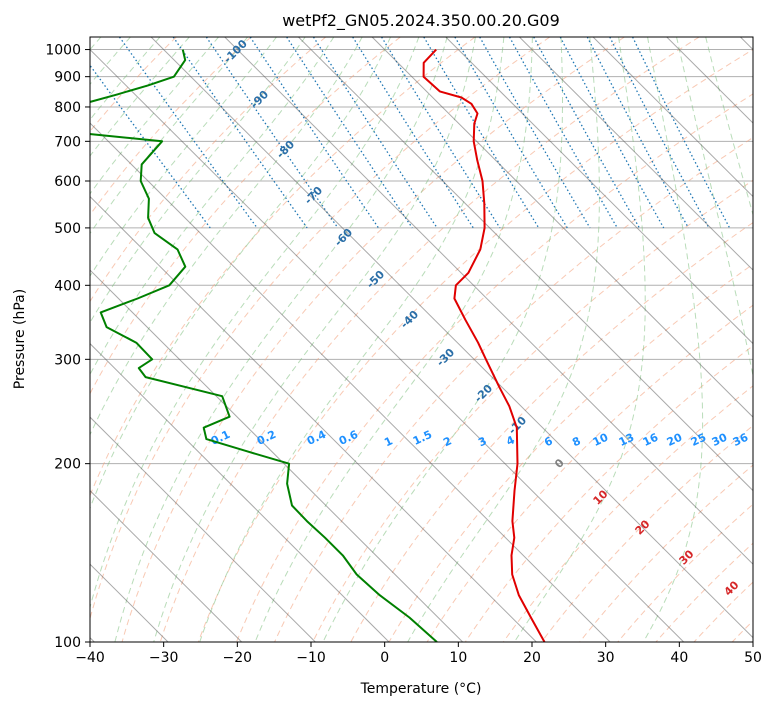 This screenshot has height=708, width=775. Describe the element at coordinates (67, 78) in the screenshot. I see `y-tick-label: 900` at that location.